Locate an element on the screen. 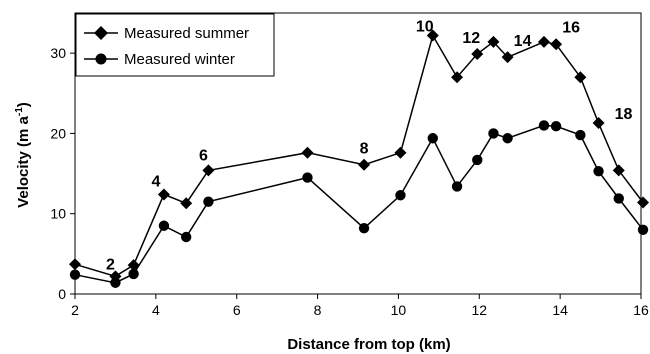  x-tick-label: 16 is located at coordinates (641, 310).